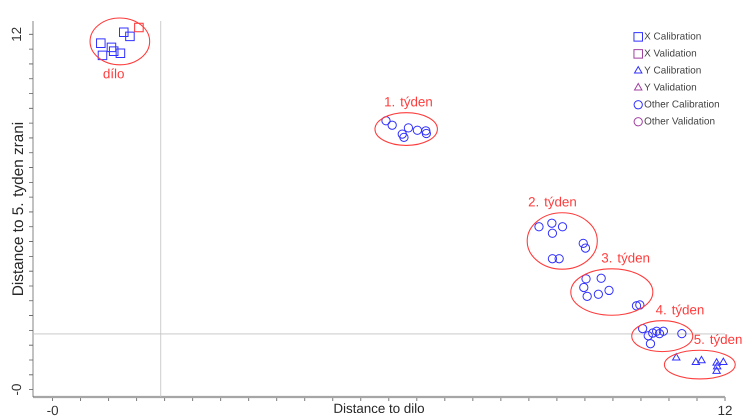  I want to click on annotation: dílo, so click(114, 73).